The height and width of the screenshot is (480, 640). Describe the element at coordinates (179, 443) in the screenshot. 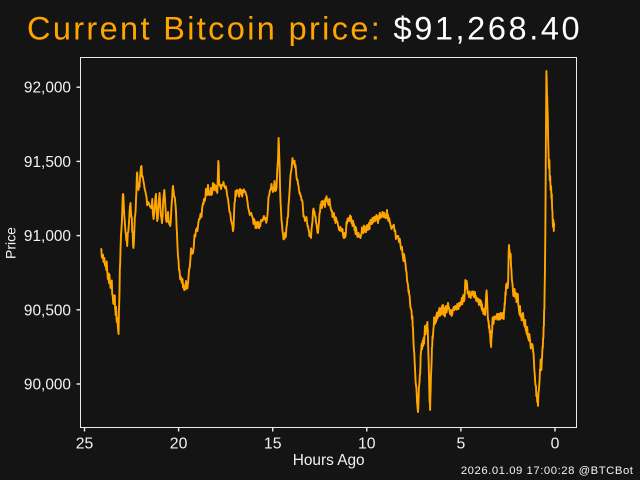

I see `svg-text: 20` at that location.